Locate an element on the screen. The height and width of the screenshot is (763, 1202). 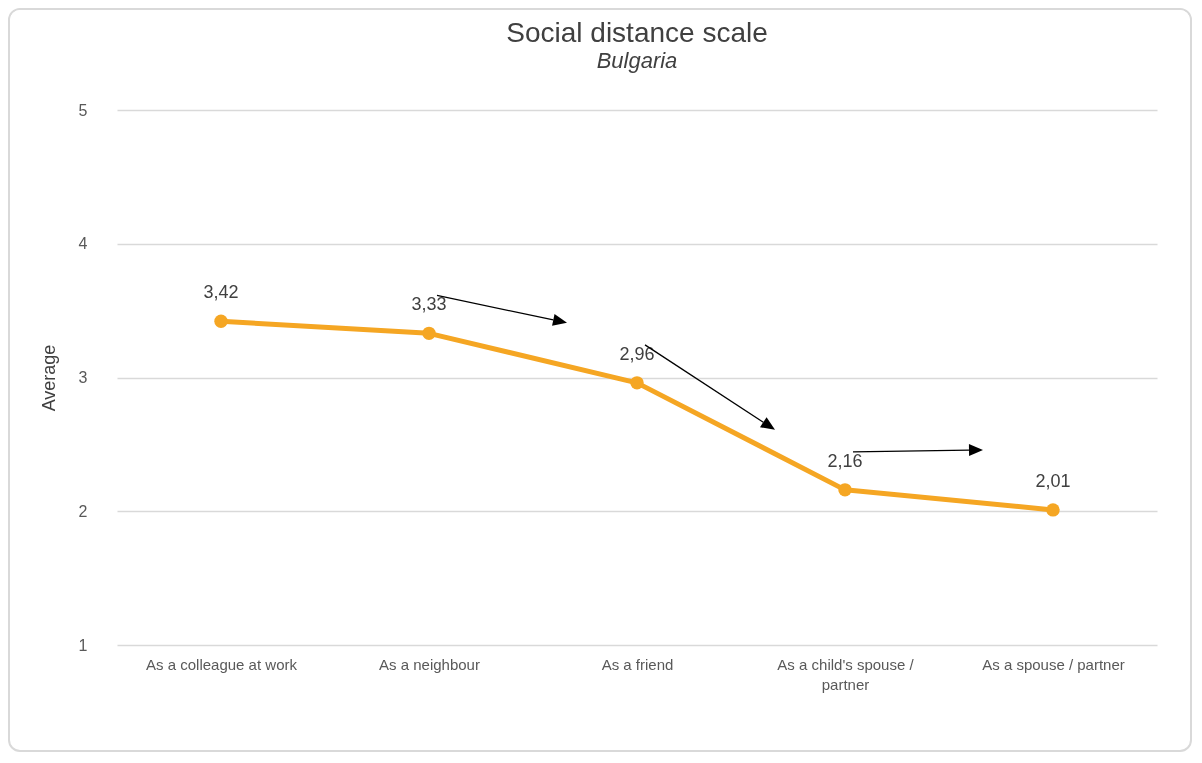
x-tick-label: As a spouse / partner is located at coordinates (1053, 664).